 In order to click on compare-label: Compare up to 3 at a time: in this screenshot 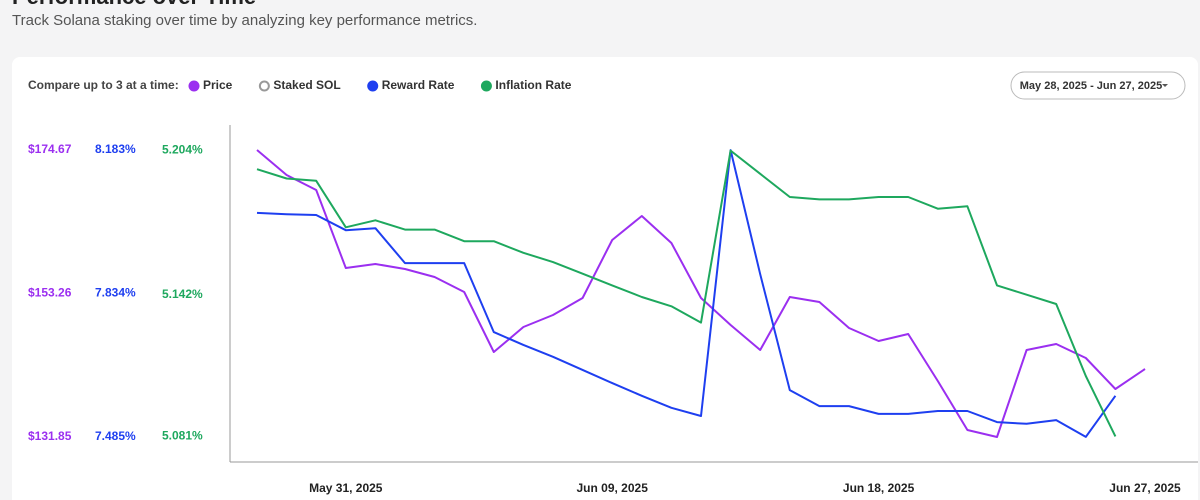, I will do `click(103, 85)`.